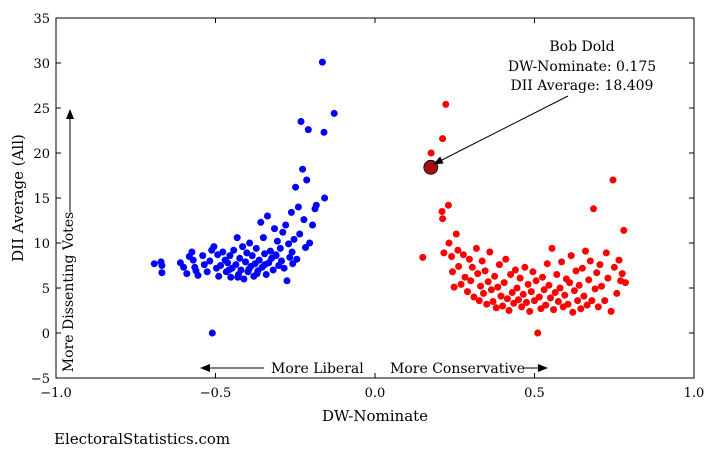 The height and width of the screenshot is (460, 712). What do you see at coordinates (41, 199) in the screenshot?
I see `y-tick-label: 15` at bounding box center [41, 199].